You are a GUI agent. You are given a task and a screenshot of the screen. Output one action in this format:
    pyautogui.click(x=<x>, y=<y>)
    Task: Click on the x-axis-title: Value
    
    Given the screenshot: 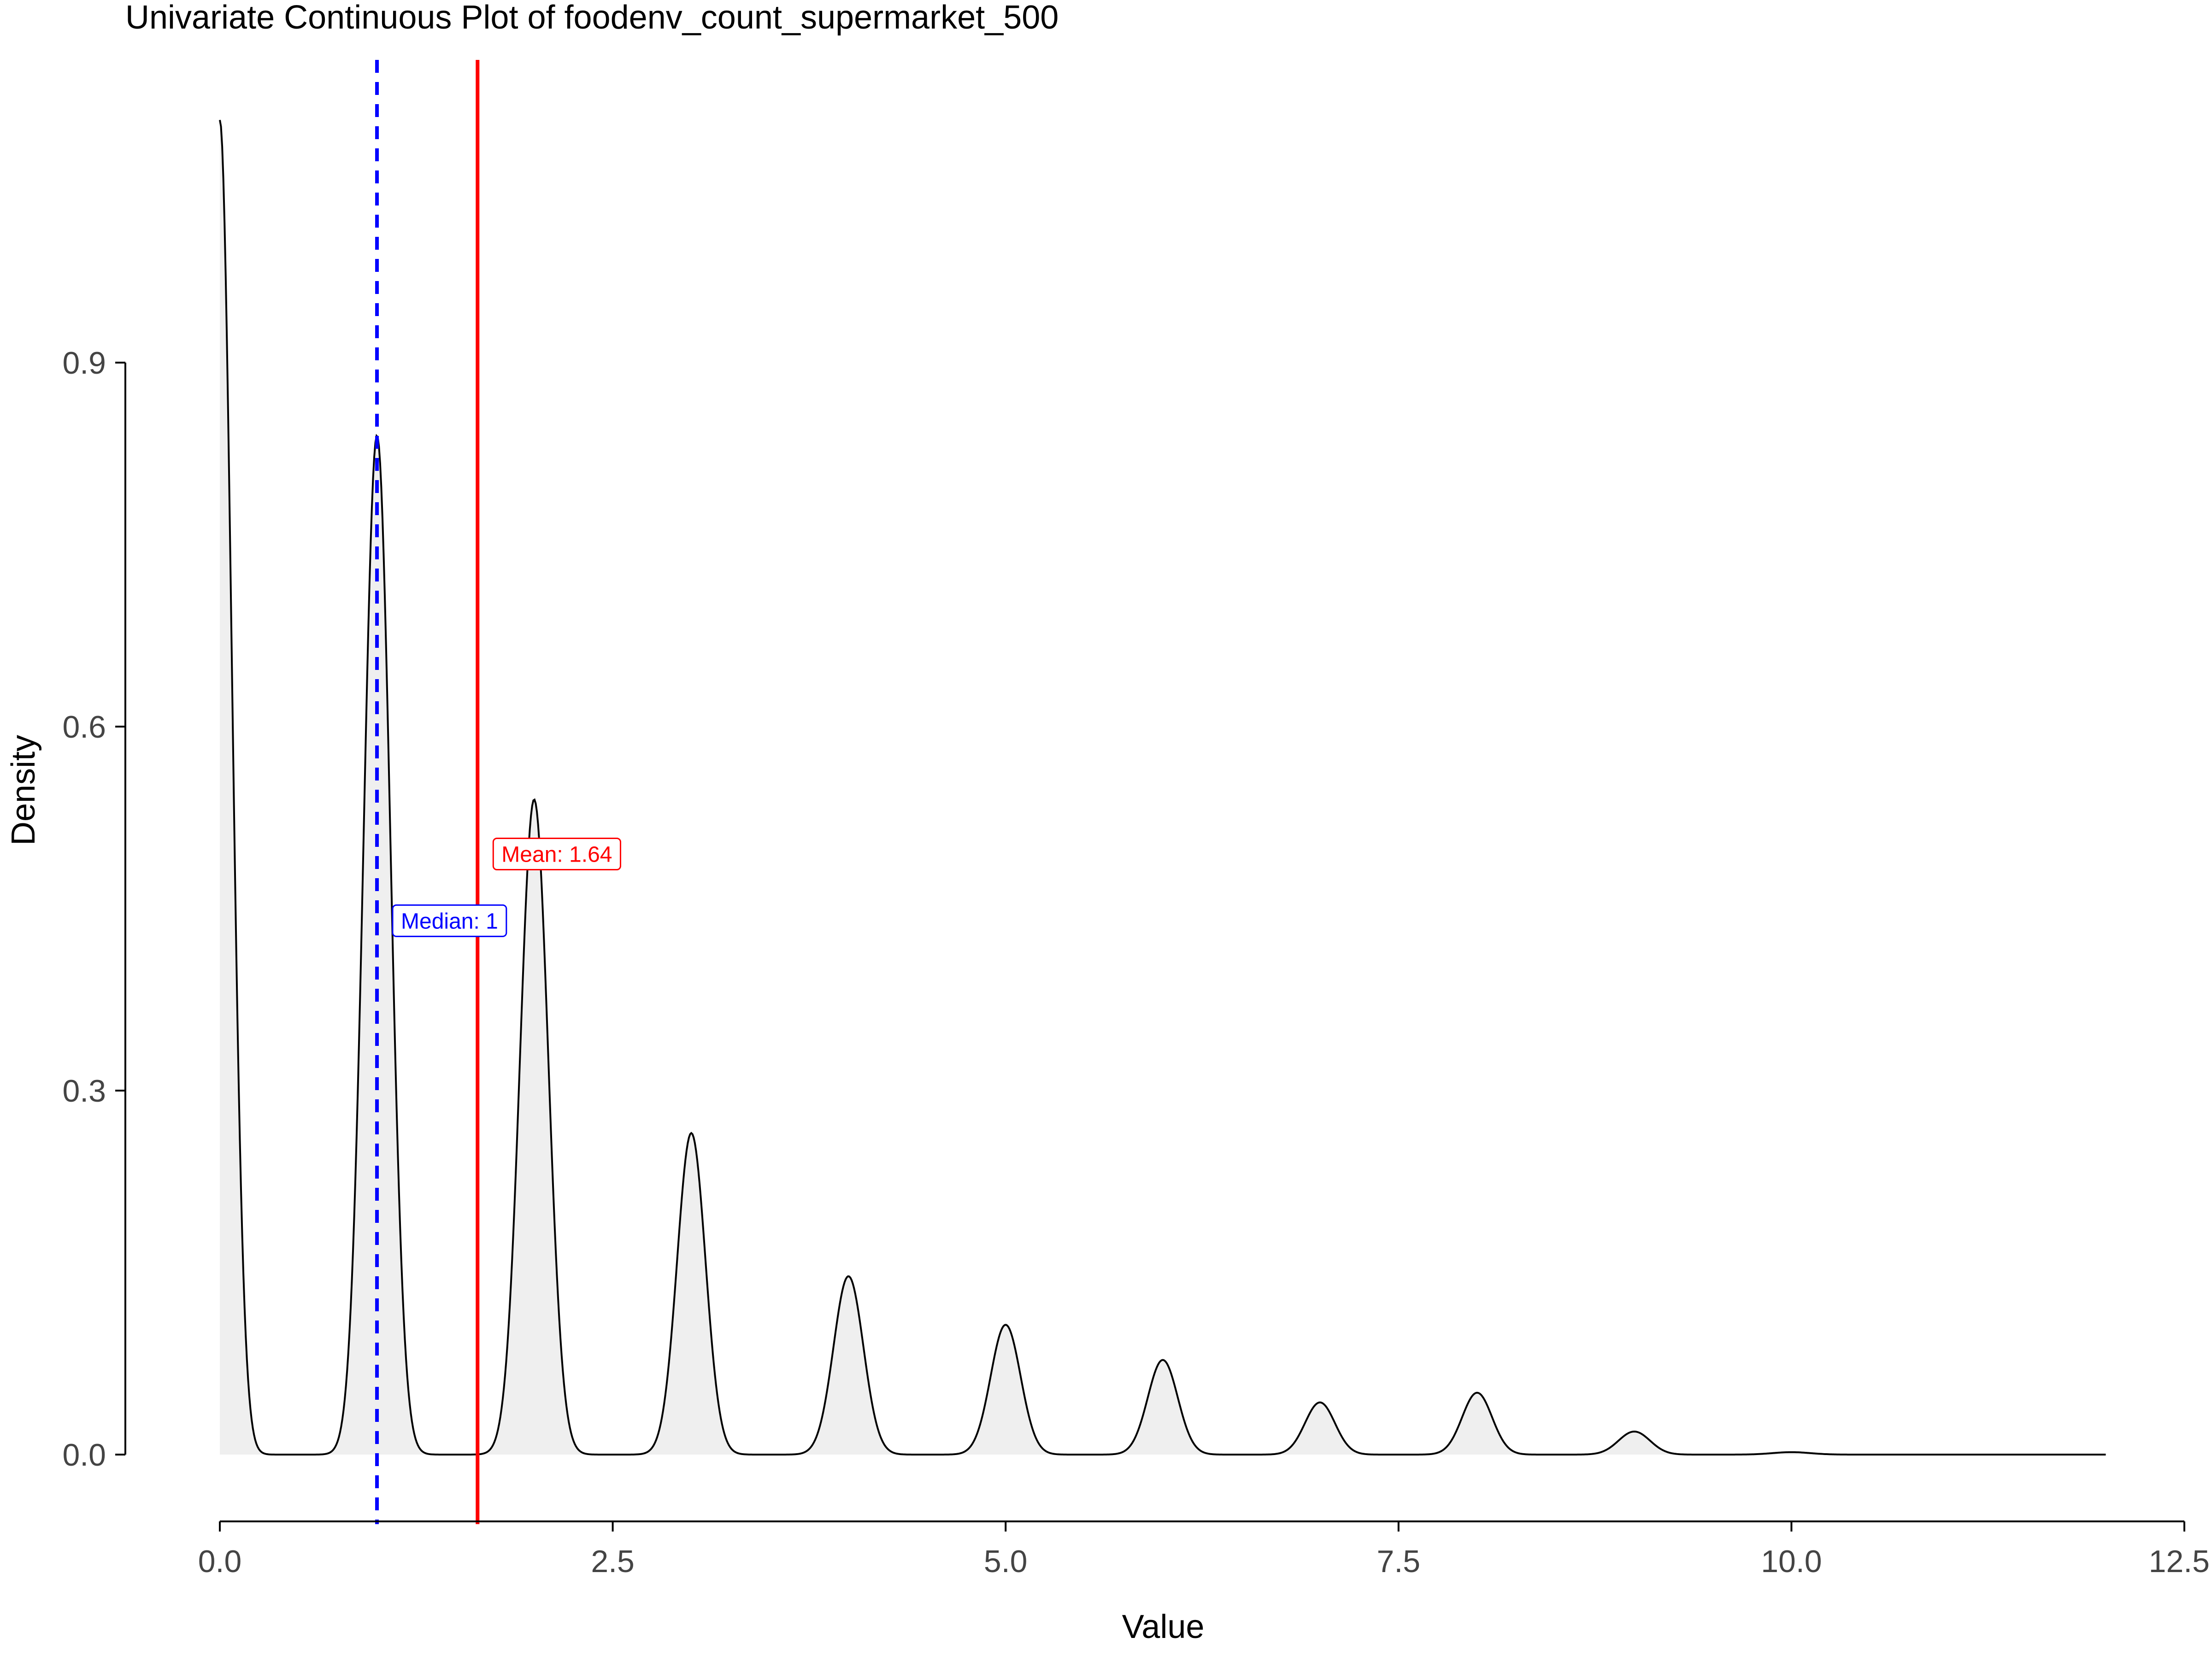 What is the action you would take?
    pyautogui.click(x=1163, y=1626)
    